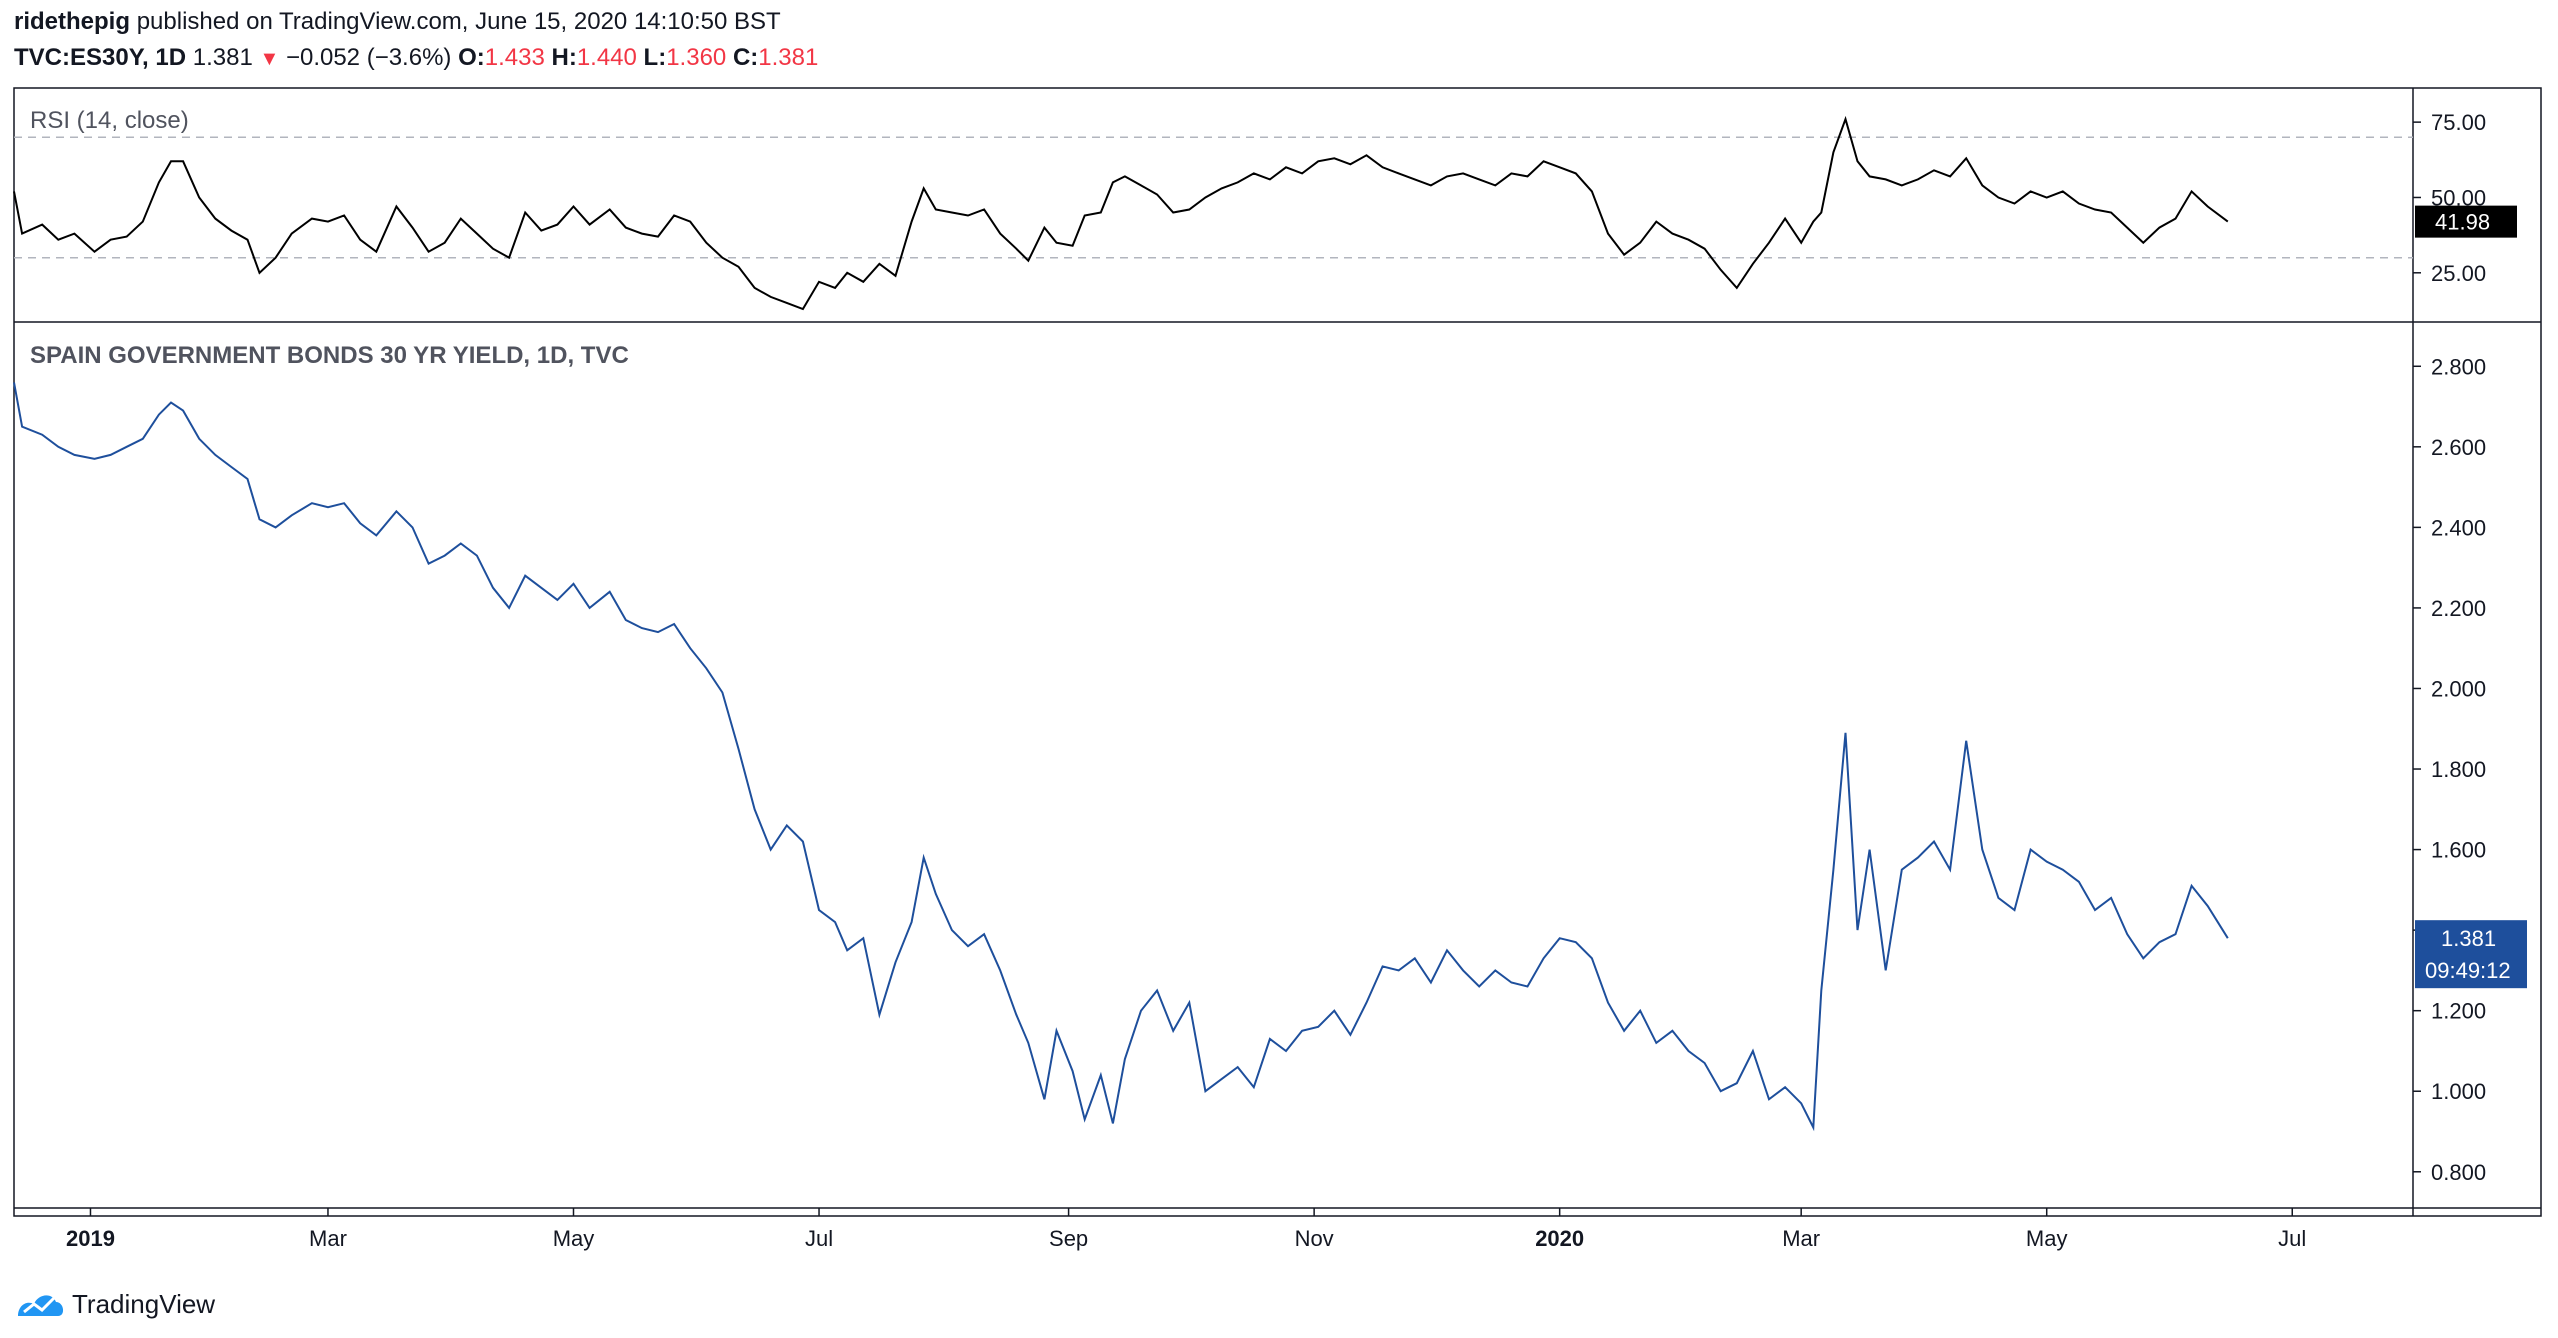 The width and height of the screenshot is (2558, 1338). I want to click on price-last-badge, so click(2471, 954).